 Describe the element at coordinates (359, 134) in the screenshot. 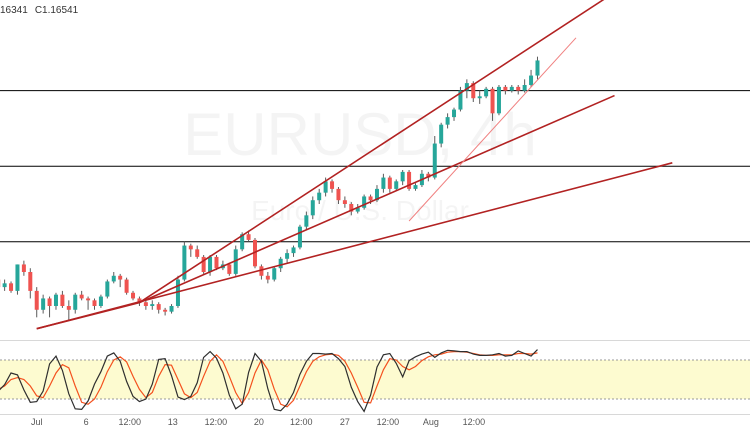

I see `watermark-symbol: EURUSD, 4h` at that location.